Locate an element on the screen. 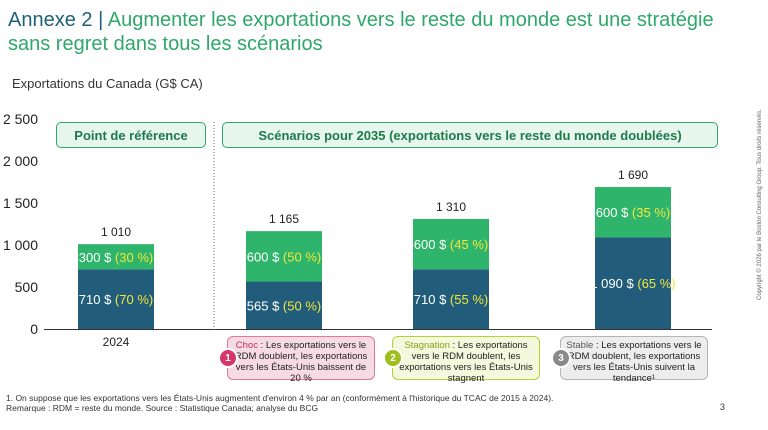  bar-rdm-label: 300 $ (30 %) is located at coordinates (116, 257).